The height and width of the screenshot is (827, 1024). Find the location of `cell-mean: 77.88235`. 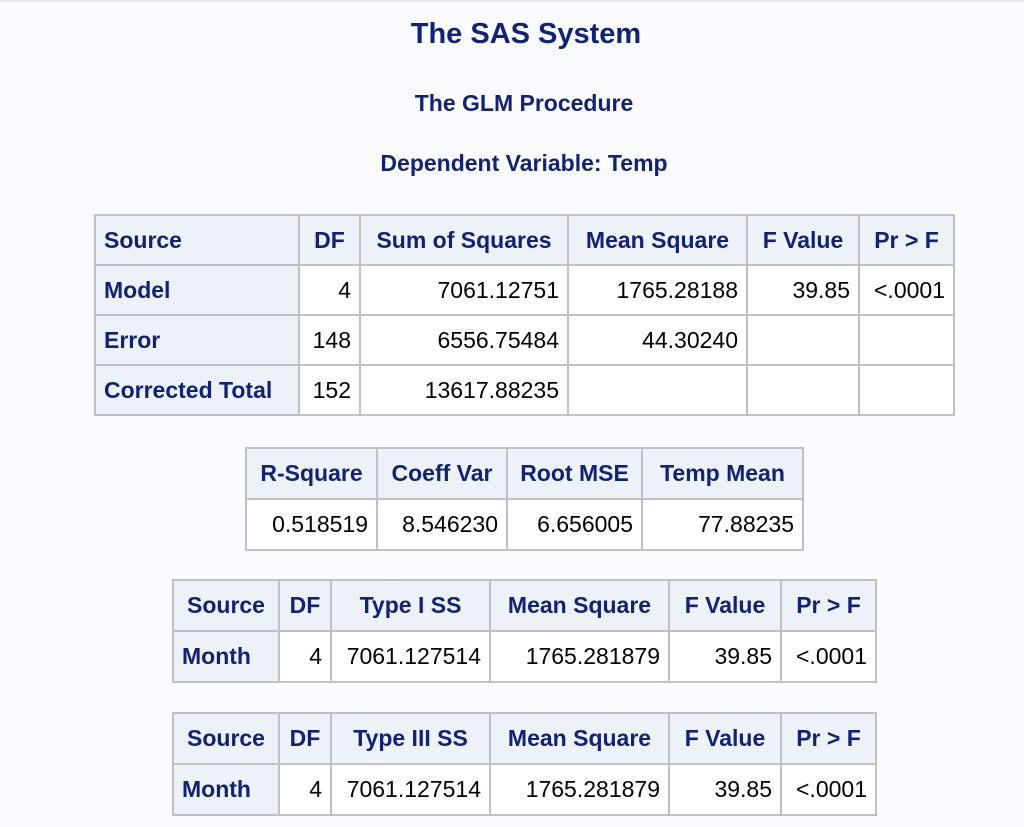

cell-mean: 77.88235 is located at coordinates (722, 524).